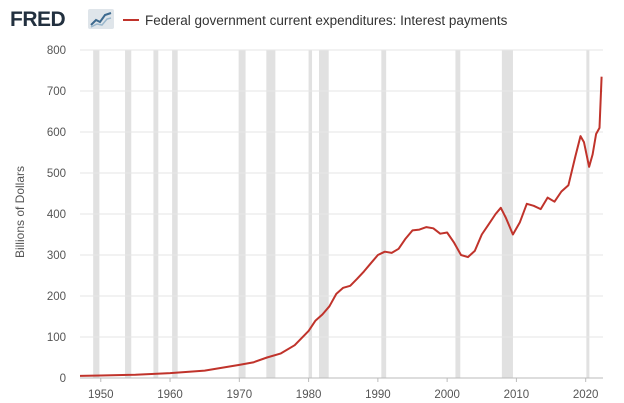 This screenshot has width=624, height=403. I want to click on legend-line-swatch, so click(131, 20).